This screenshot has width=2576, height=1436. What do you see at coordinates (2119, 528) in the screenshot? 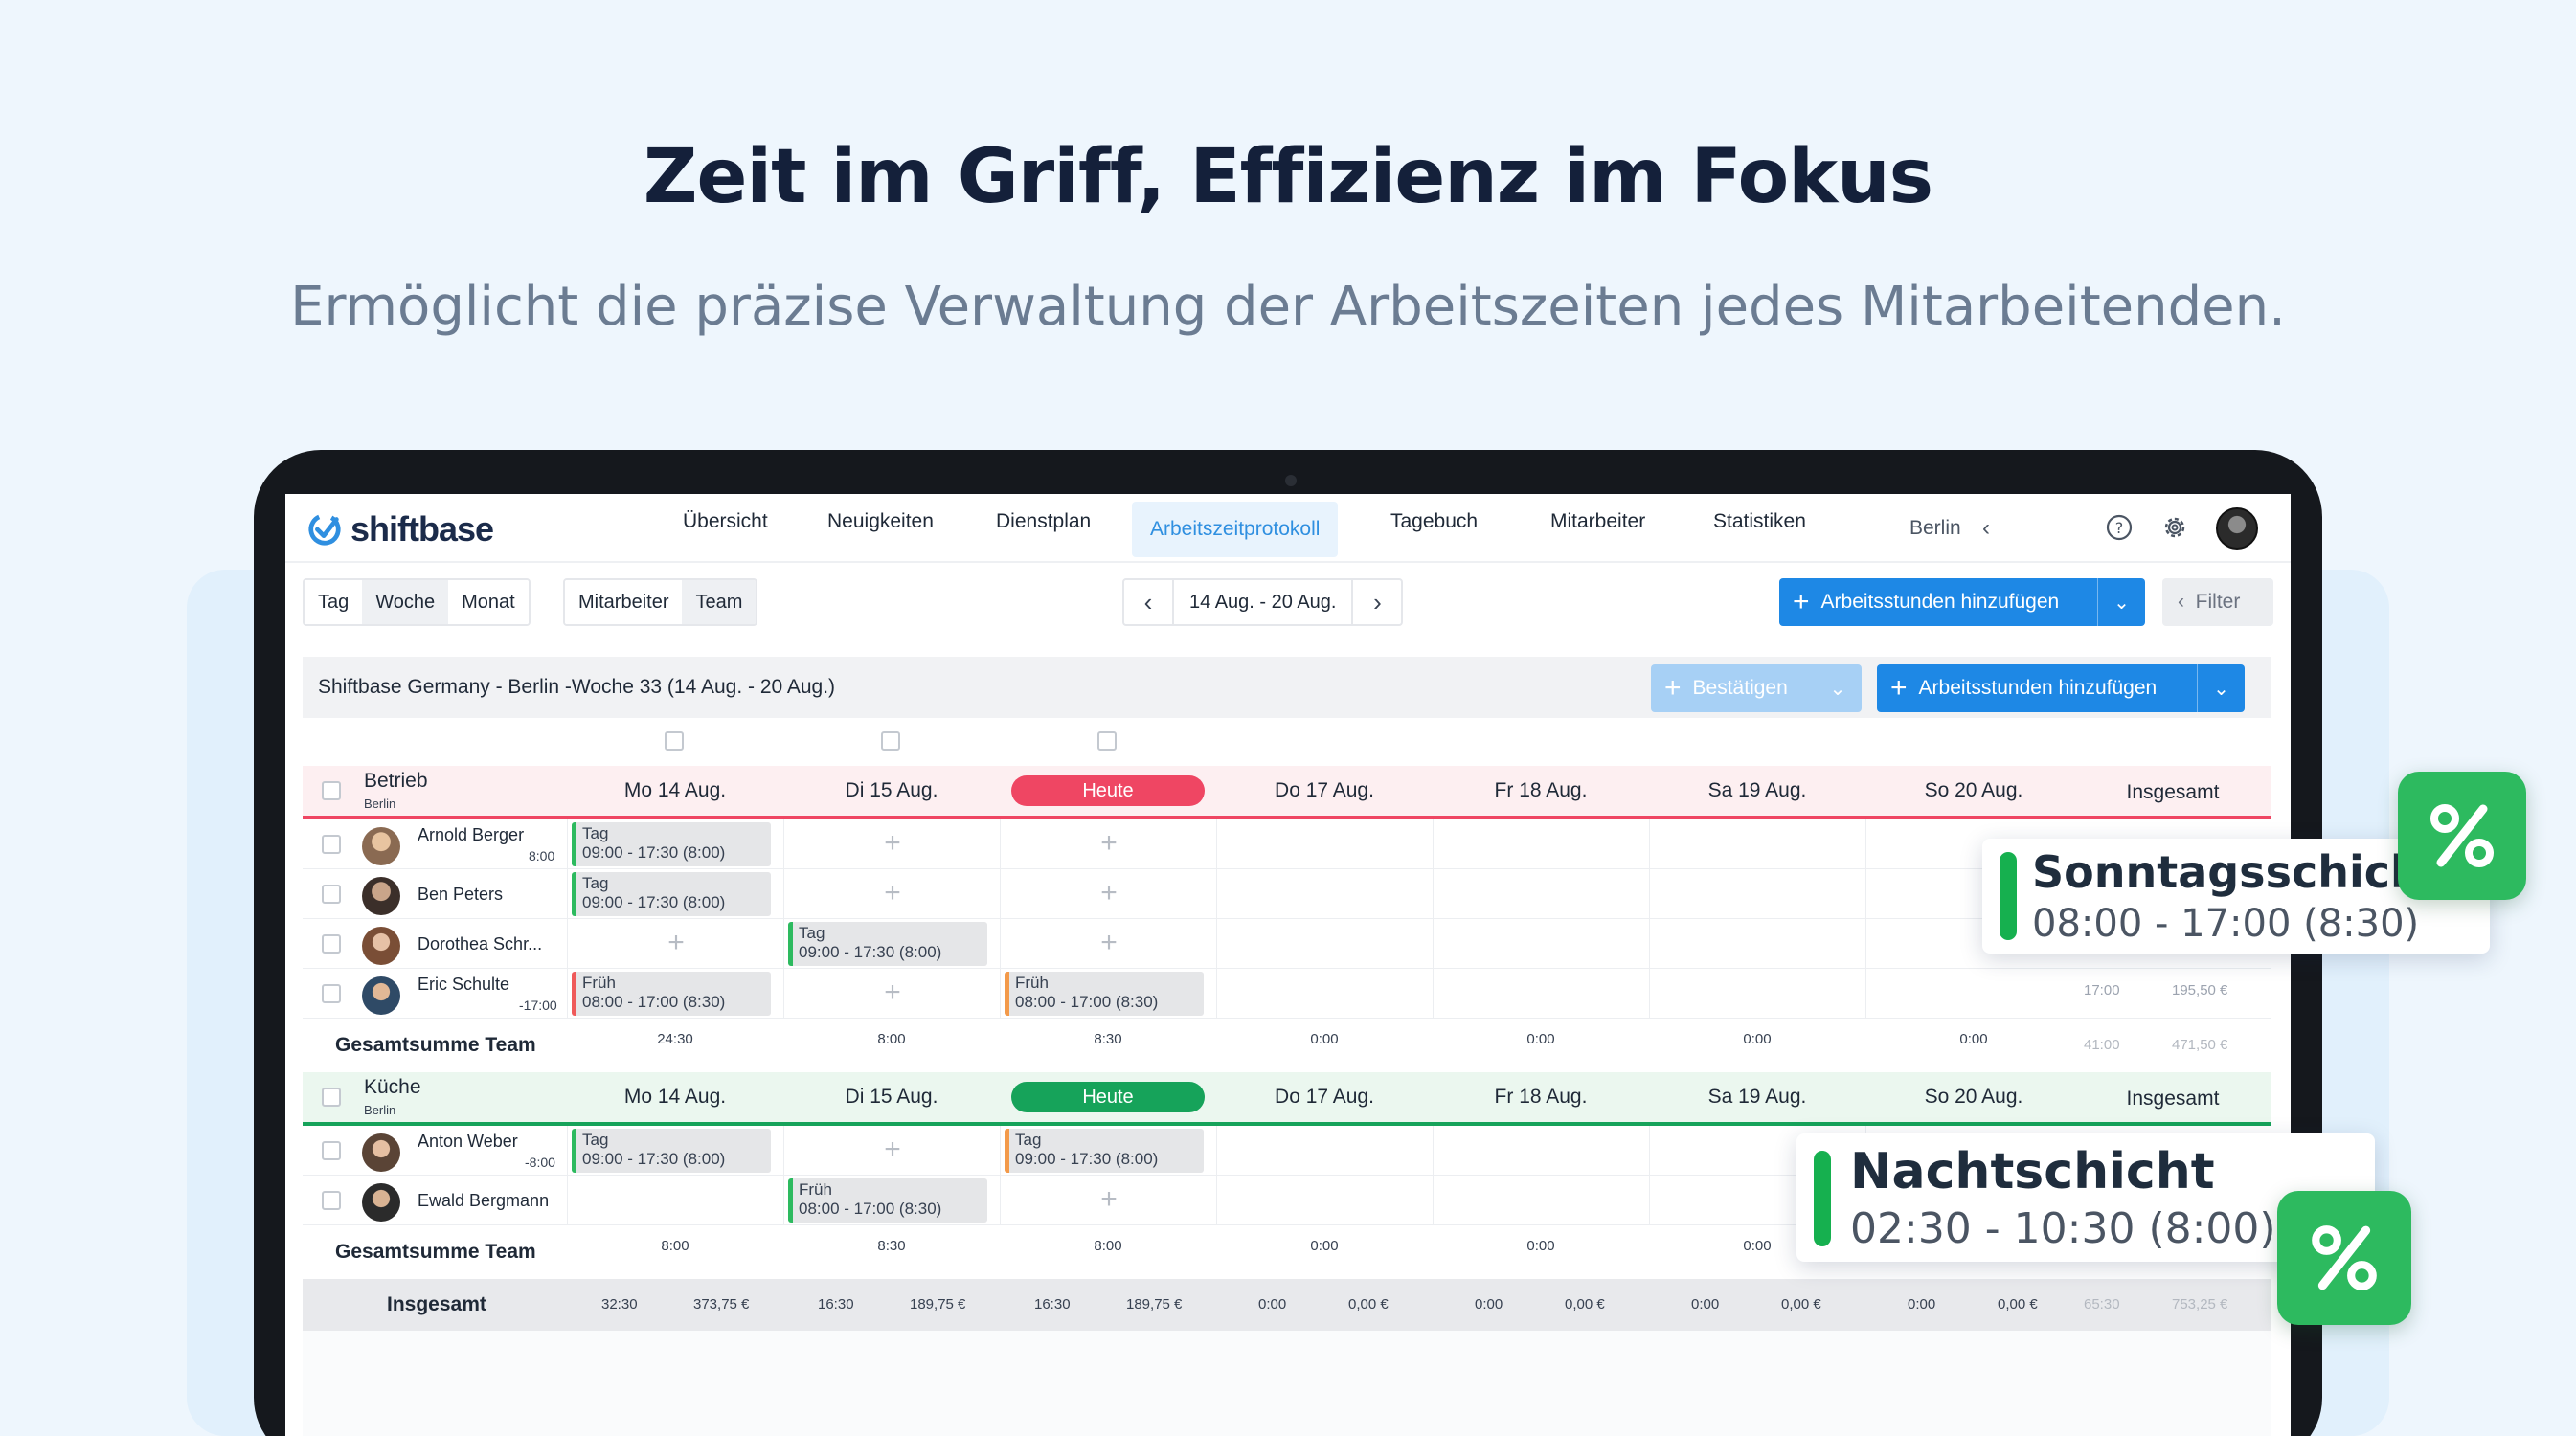
I see `help-icon: ?` at bounding box center [2119, 528].